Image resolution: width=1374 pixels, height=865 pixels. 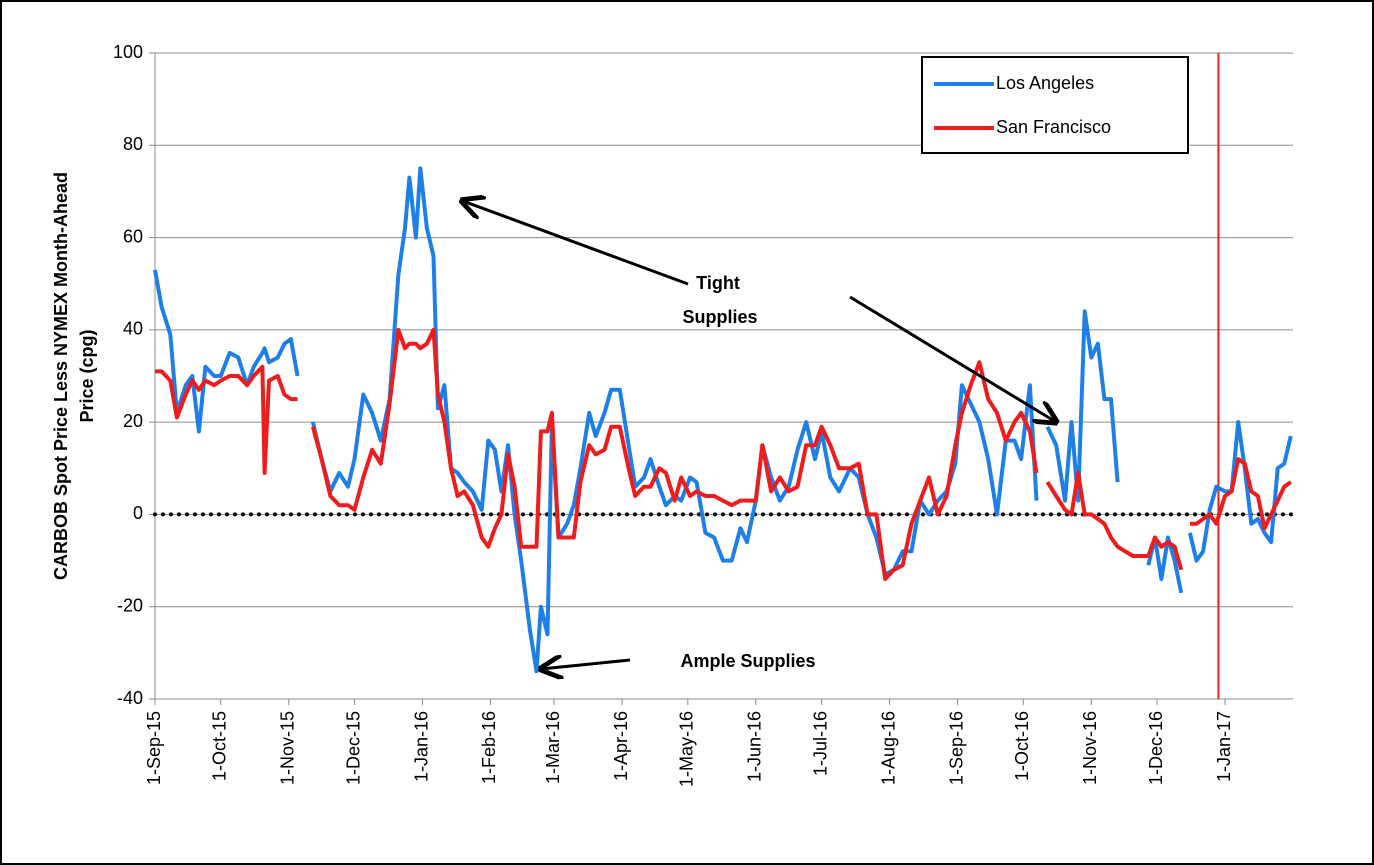 I want to click on x-tick-label: 1-Sep-16, so click(x=956, y=748).